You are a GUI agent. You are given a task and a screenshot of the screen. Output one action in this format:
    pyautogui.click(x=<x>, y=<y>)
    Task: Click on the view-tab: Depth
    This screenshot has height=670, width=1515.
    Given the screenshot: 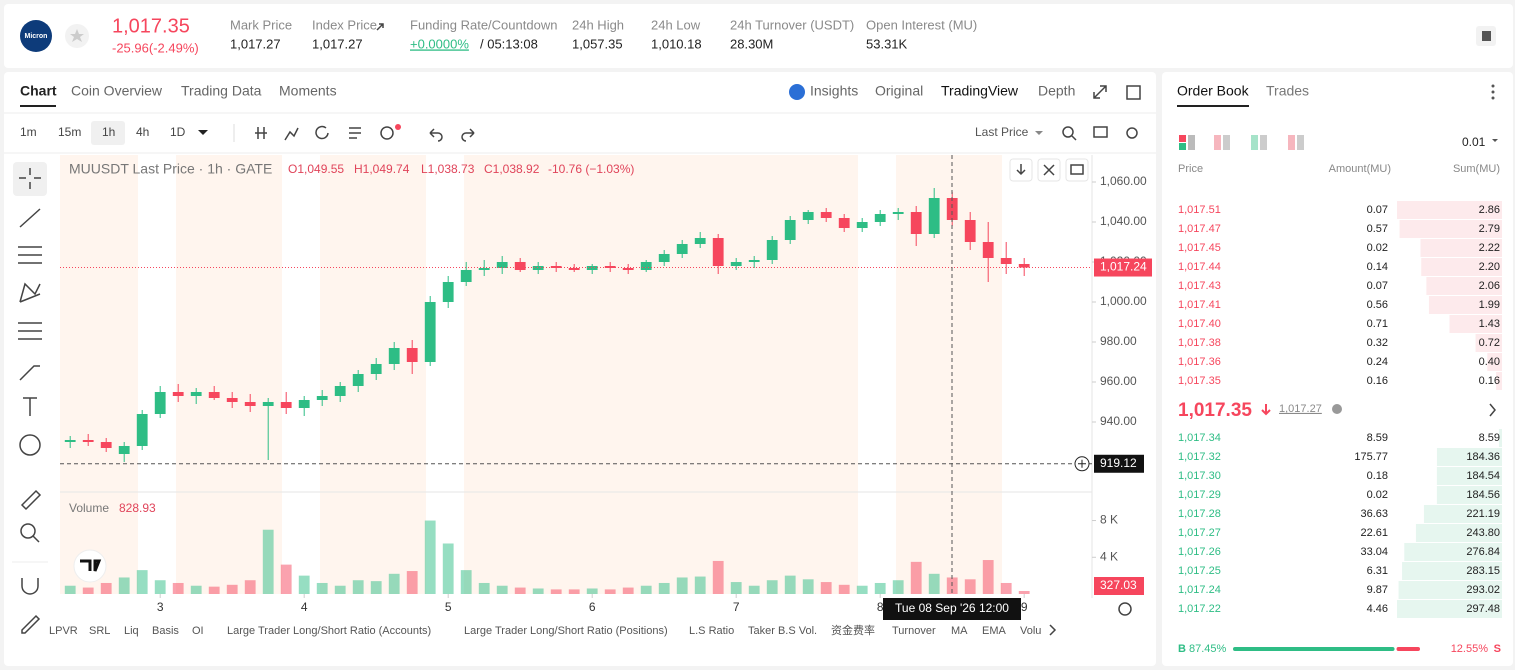 What is the action you would take?
    pyautogui.click(x=1056, y=91)
    